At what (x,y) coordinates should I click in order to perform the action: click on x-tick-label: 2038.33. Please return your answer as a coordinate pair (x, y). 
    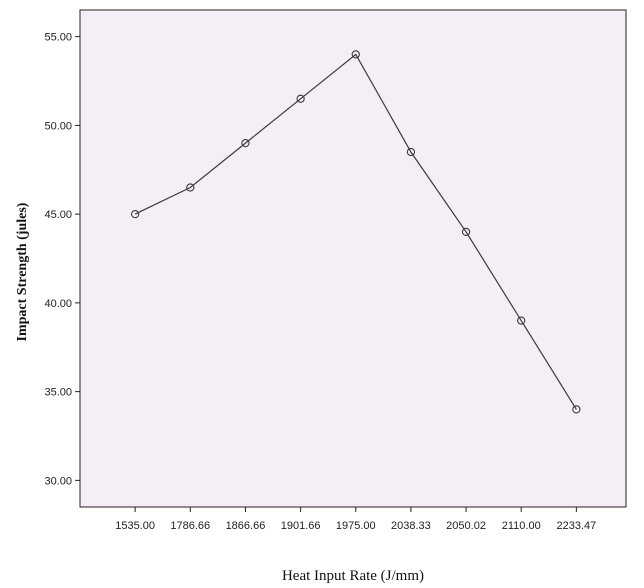
    Looking at the image, I should click on (411, 526).